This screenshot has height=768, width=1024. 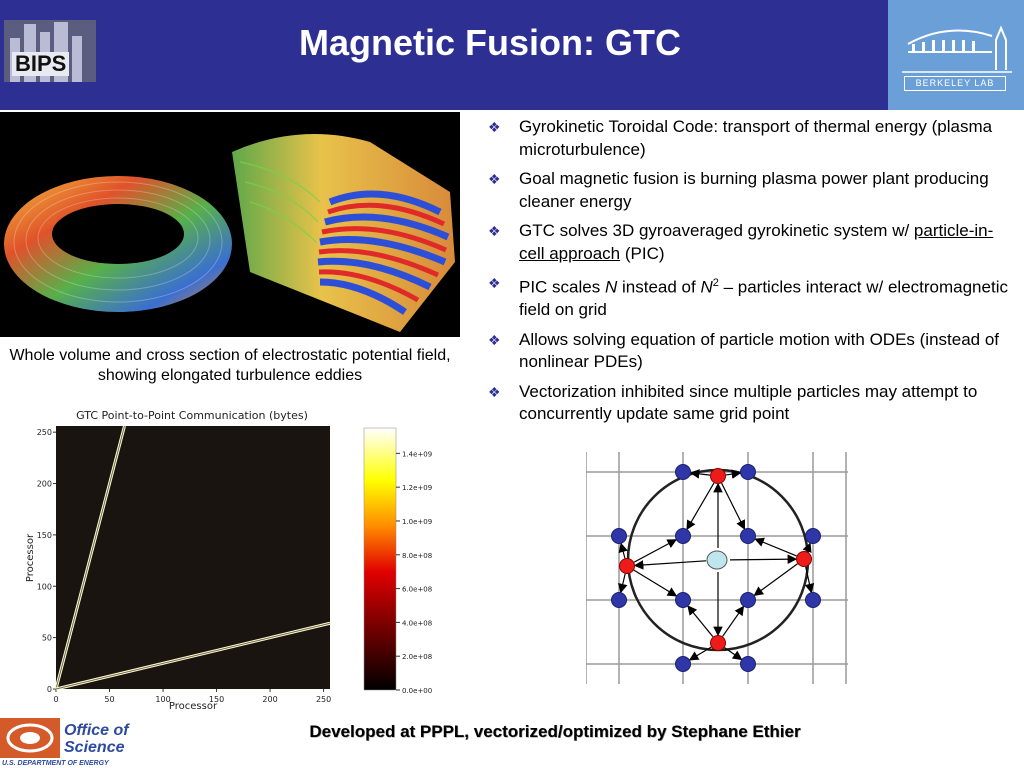 What do you see at coordinates (417, 691) in the screenshot?
I see `colorbar-tick-label: 0.0e+00` at bounding box center [417, 691].